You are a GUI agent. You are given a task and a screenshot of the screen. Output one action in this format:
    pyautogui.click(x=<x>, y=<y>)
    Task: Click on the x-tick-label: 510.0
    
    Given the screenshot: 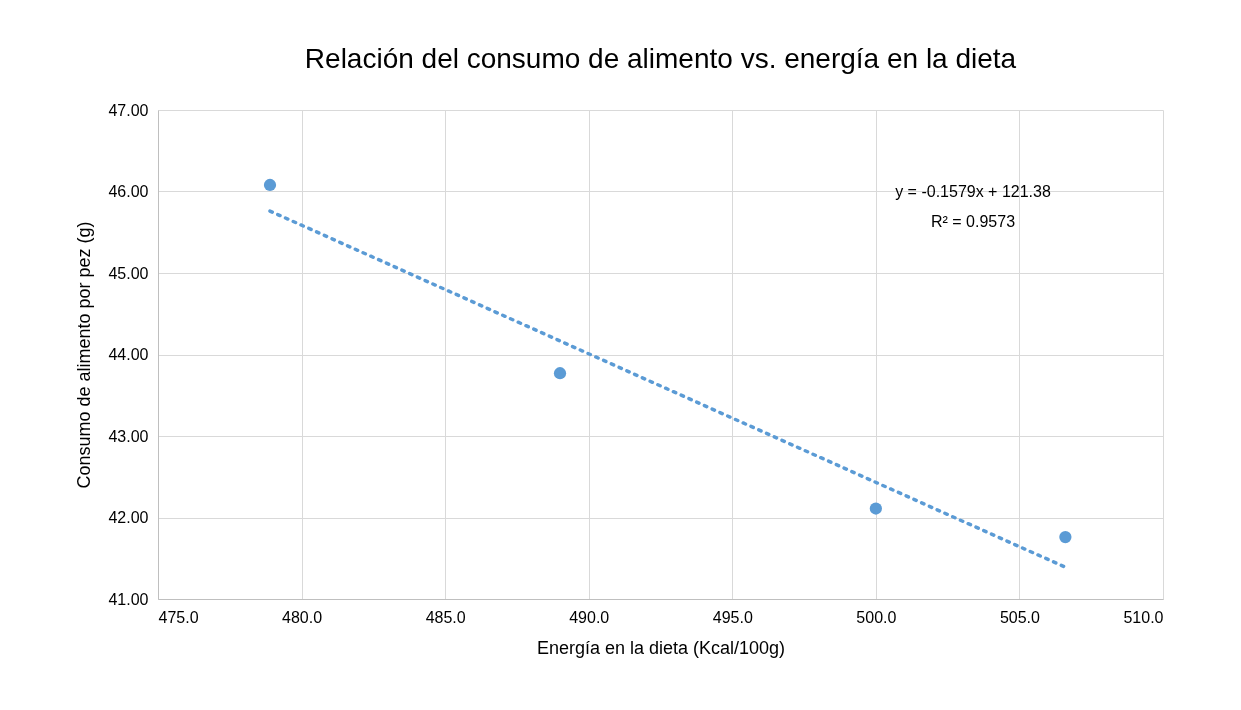 What is the action you would take?
    pyautogui.click(x=1143, y=617)
    